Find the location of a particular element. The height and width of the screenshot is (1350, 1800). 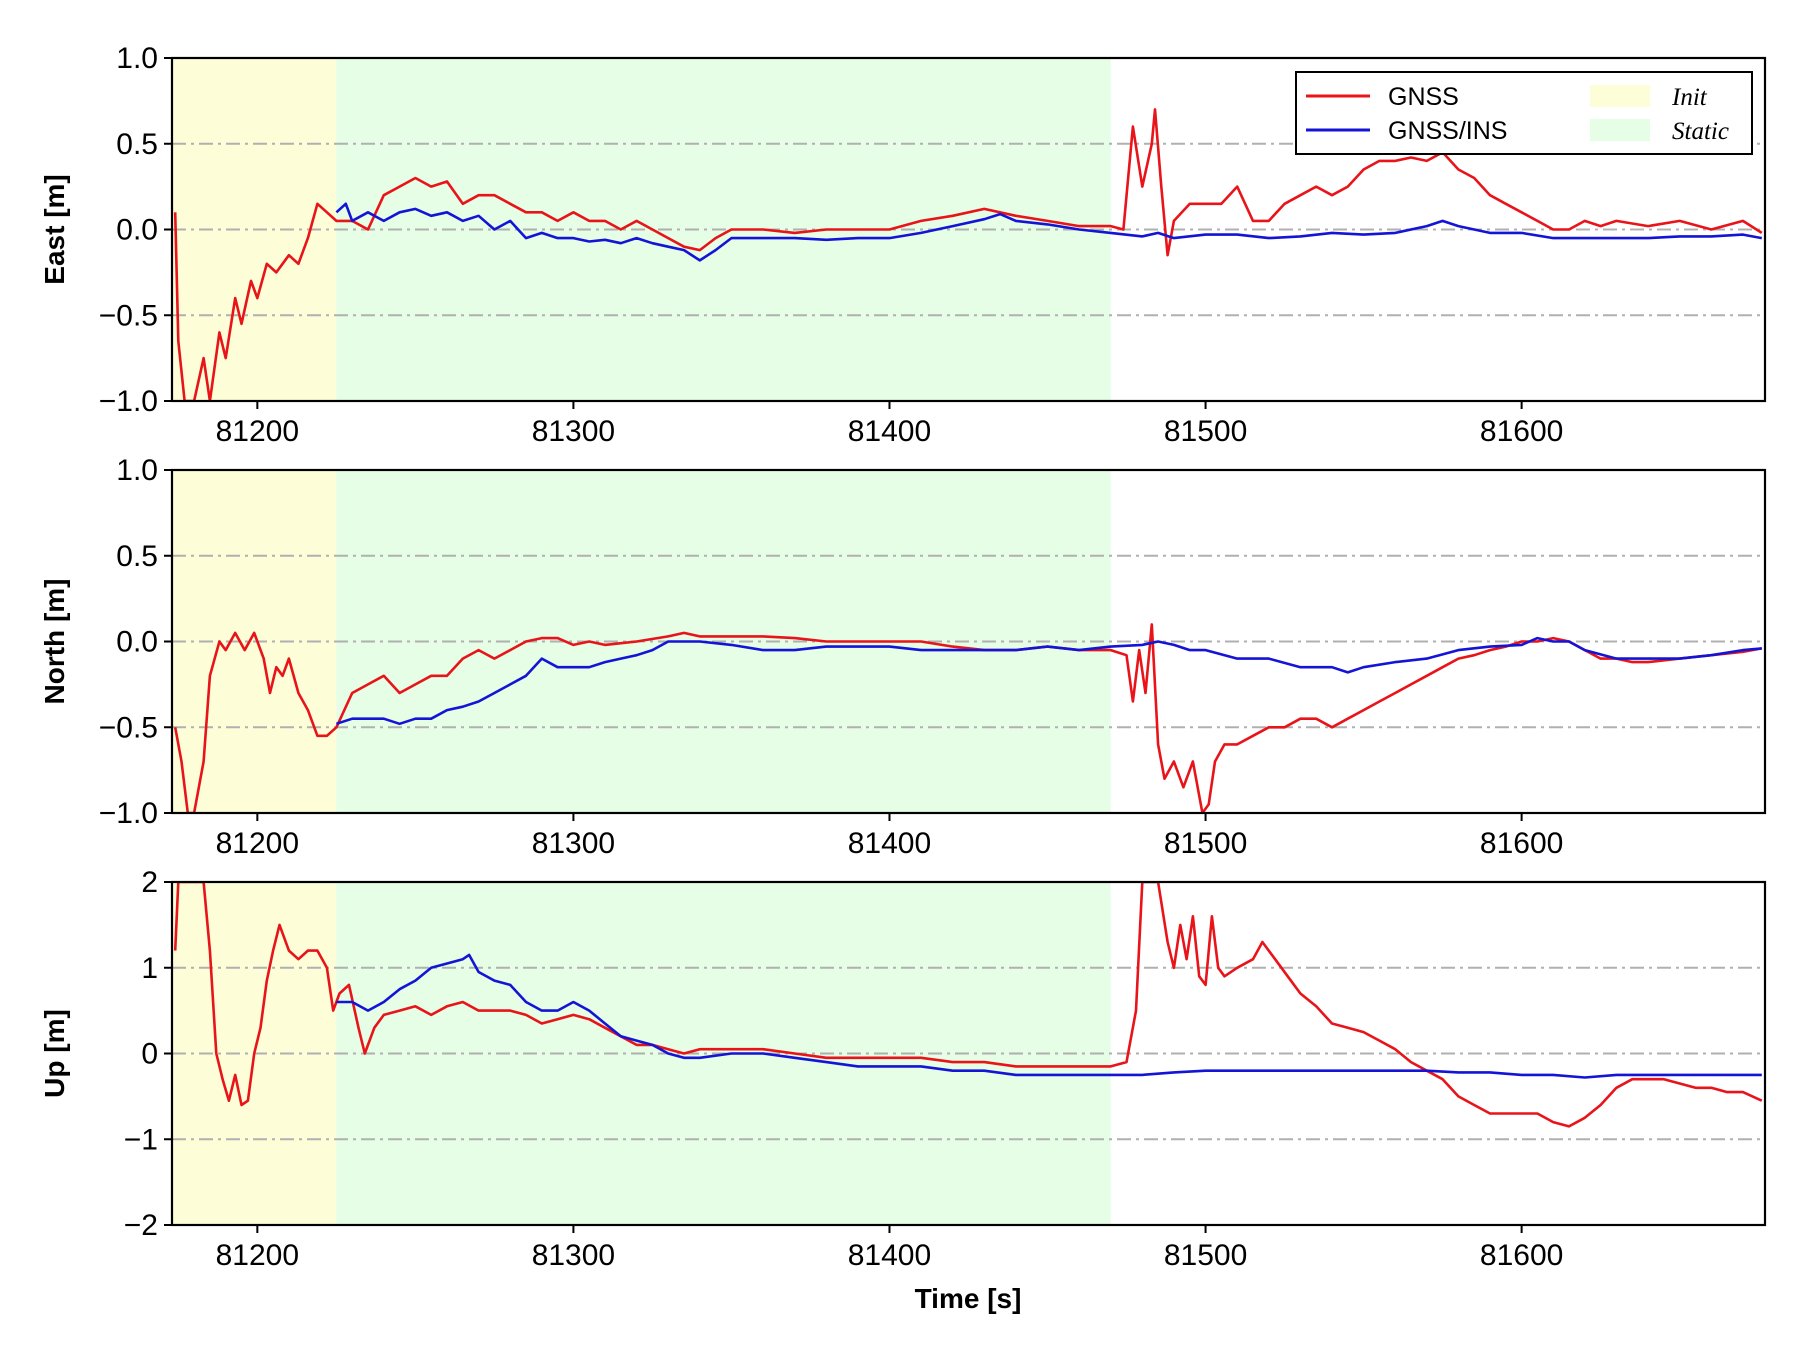

y-tick-label: −1 is located at coordinates (141, 1139).